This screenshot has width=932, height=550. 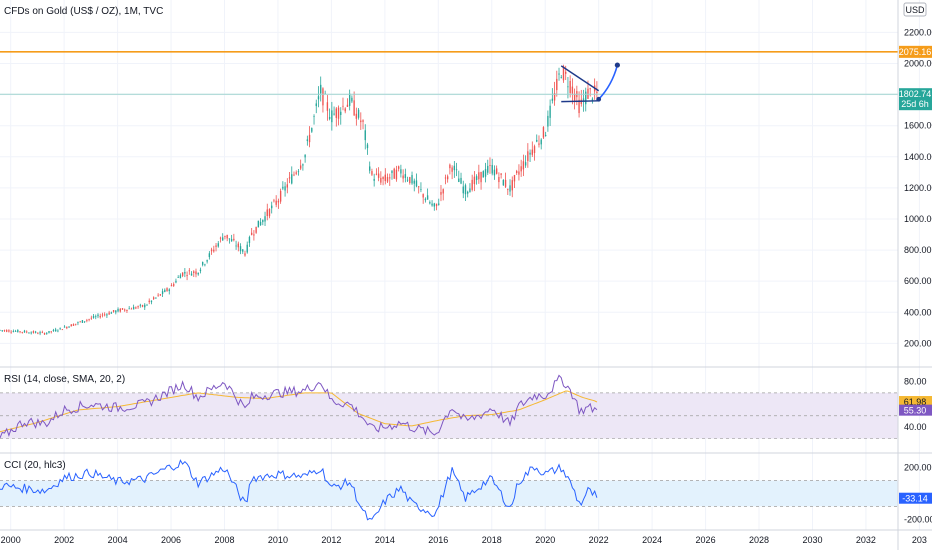 I want to click on time-tick-label: 2010, so click(x=278, y=540).